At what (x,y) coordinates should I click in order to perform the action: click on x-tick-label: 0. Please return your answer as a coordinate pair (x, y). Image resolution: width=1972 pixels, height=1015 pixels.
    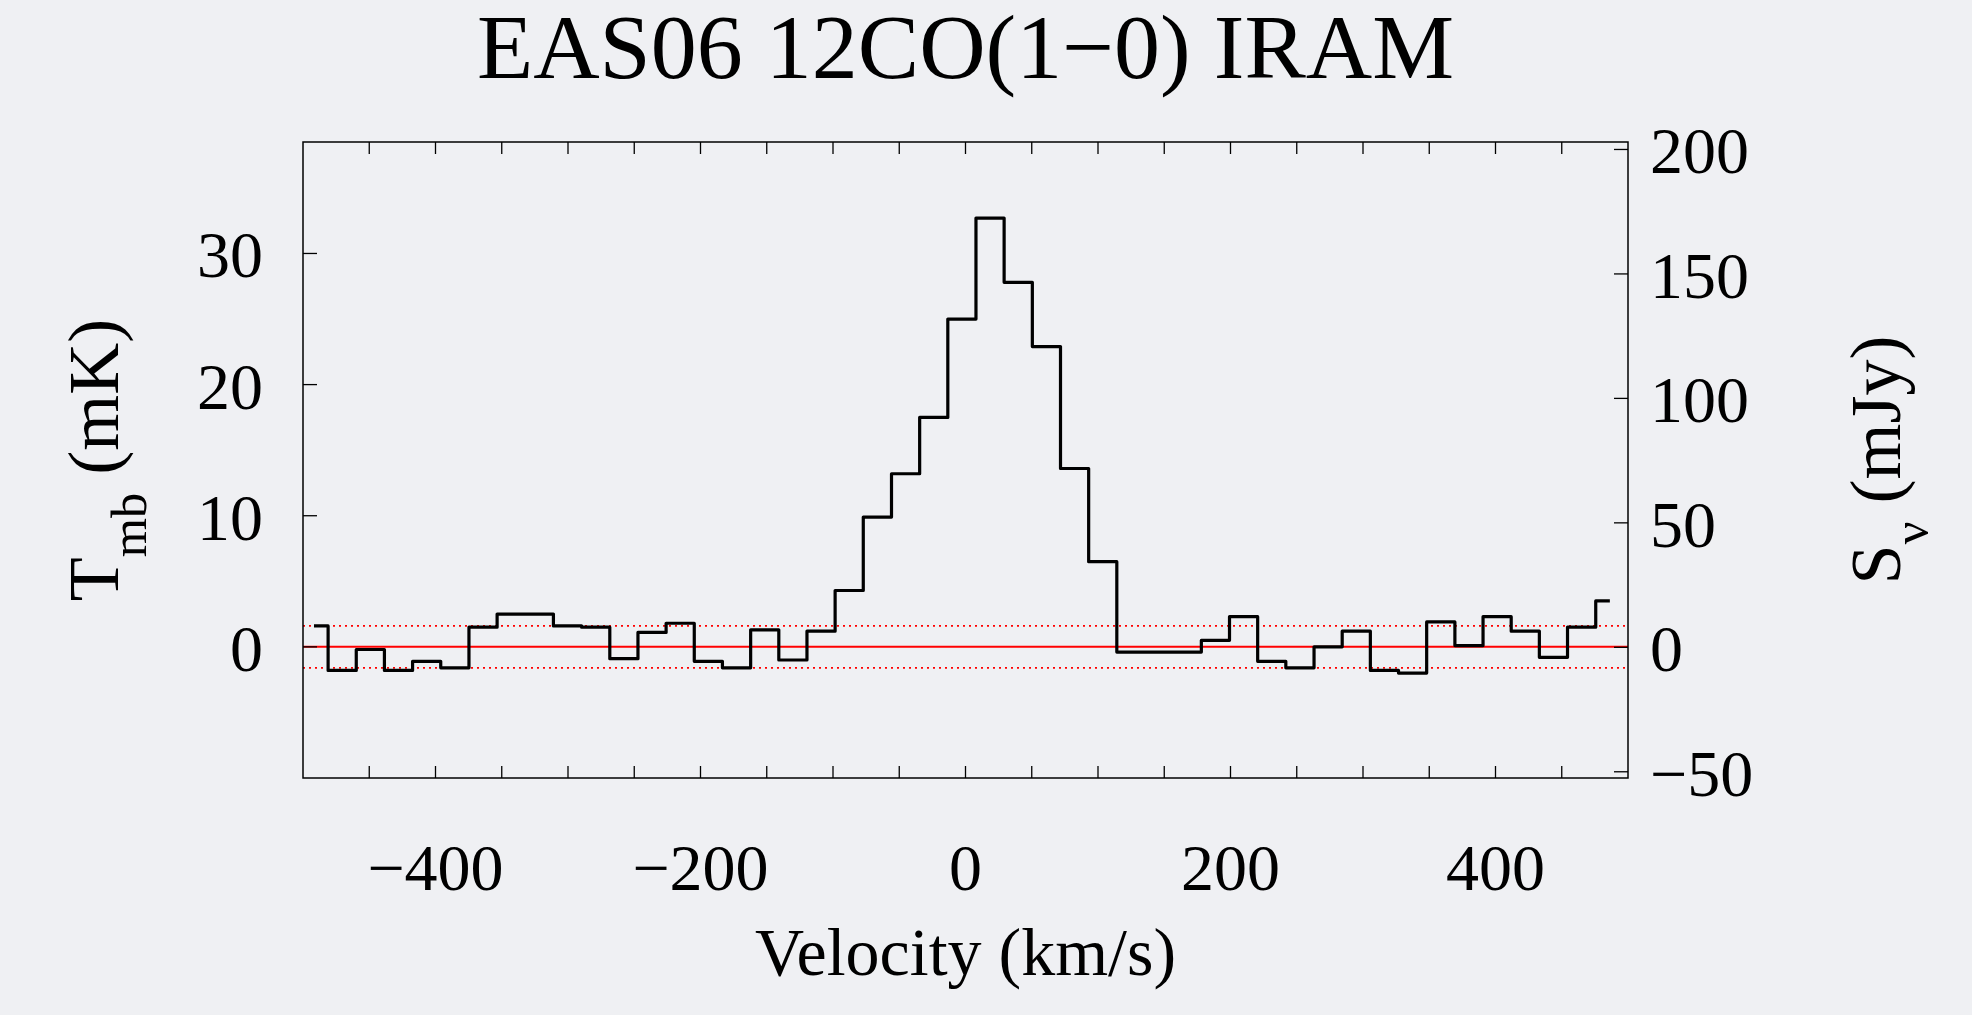
    Looking at the image, I should click on (965, 867).